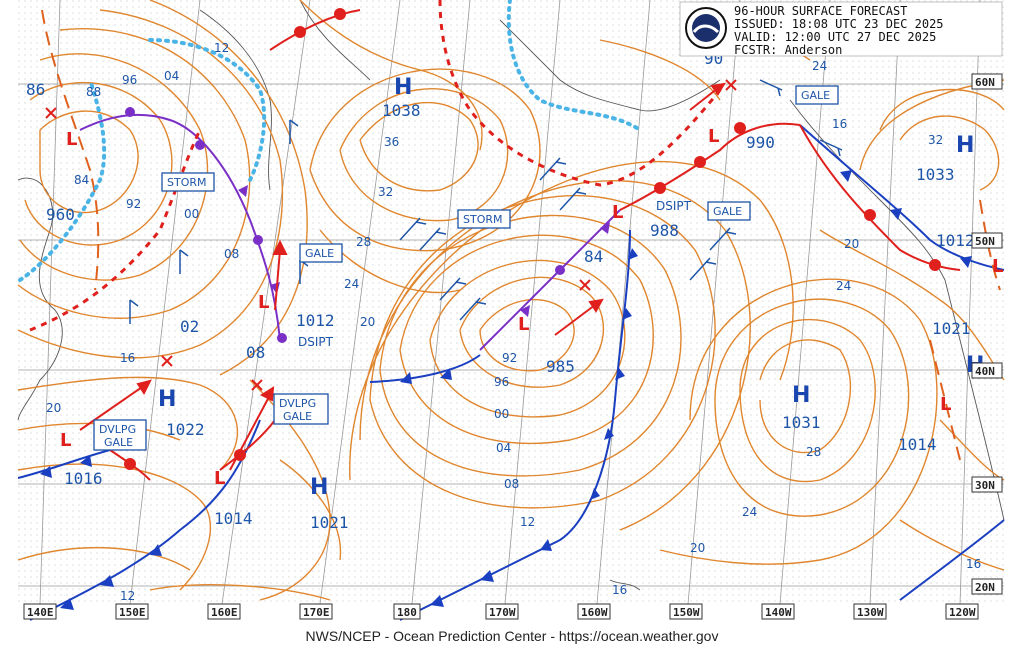  I want to click on svg-text: 50N, so click(985, 241).